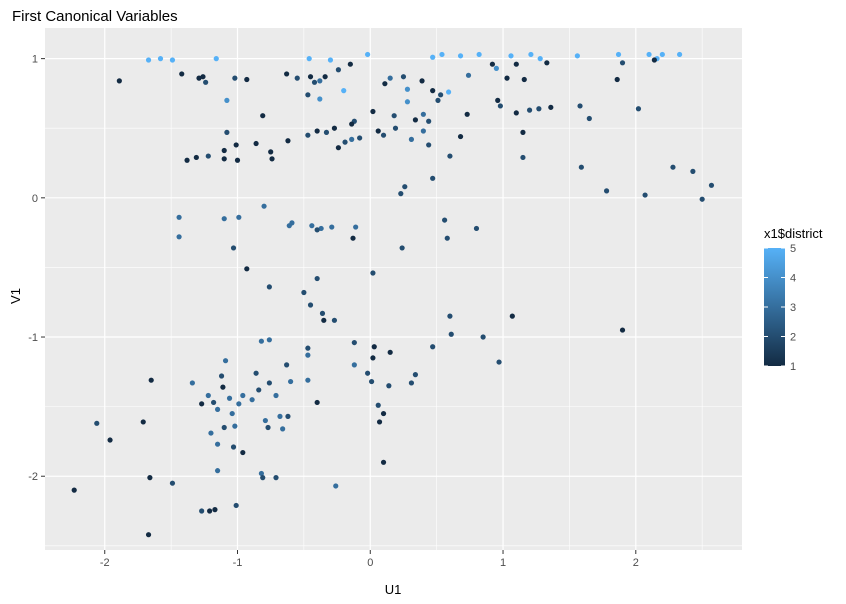 This screenshot has height=604, width=846. I want to click on legend-tick-label: 1, so click(793, 367).